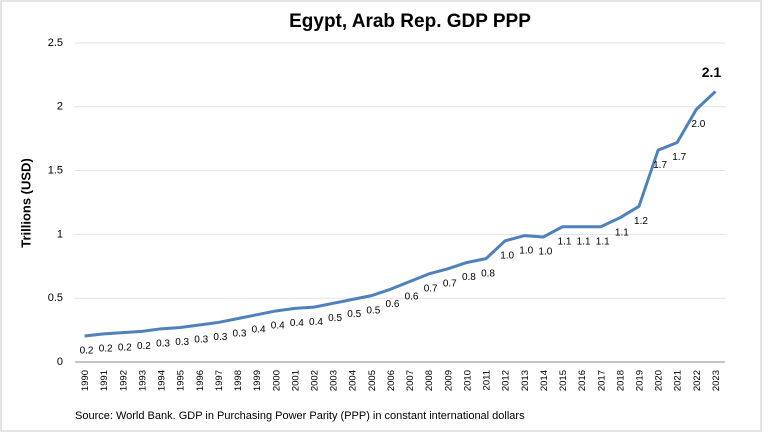 The width and height of the screenshot is (768, 448). What do you see at coordinates (238, 380) in the screenshot?
I see `x-tick-label: 1998` at bounding box center [238, 380].